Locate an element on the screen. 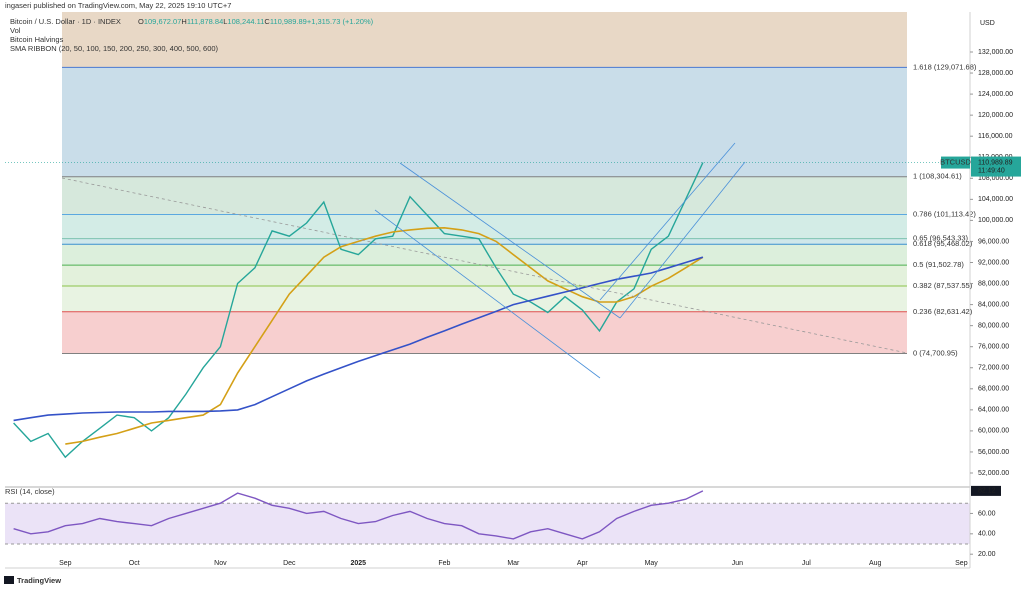  x-tick-label: Jul is located at coordinates (806, 563).